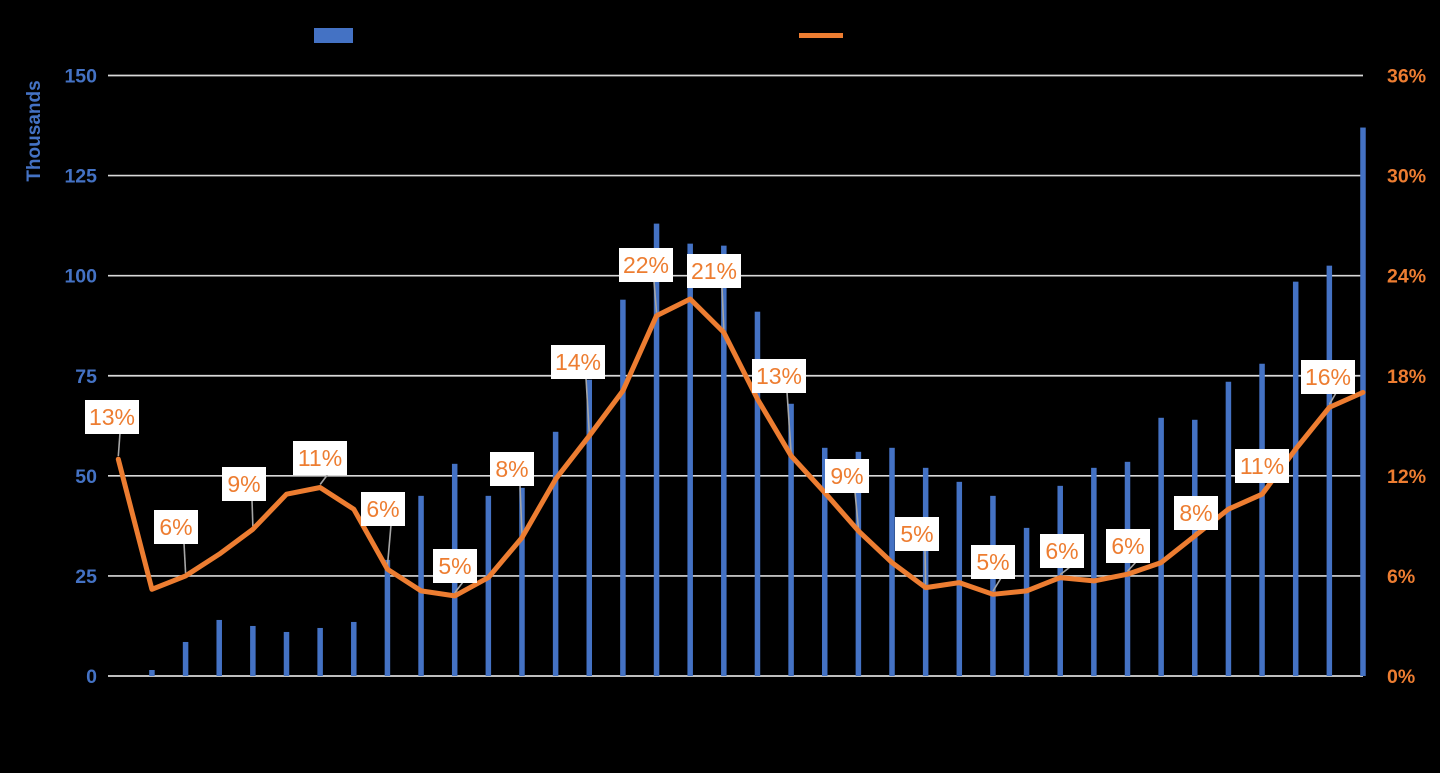 The height and width of the screenshot is (773, 1440). I want to click on legend-bar-swatch, so click(333, 35).